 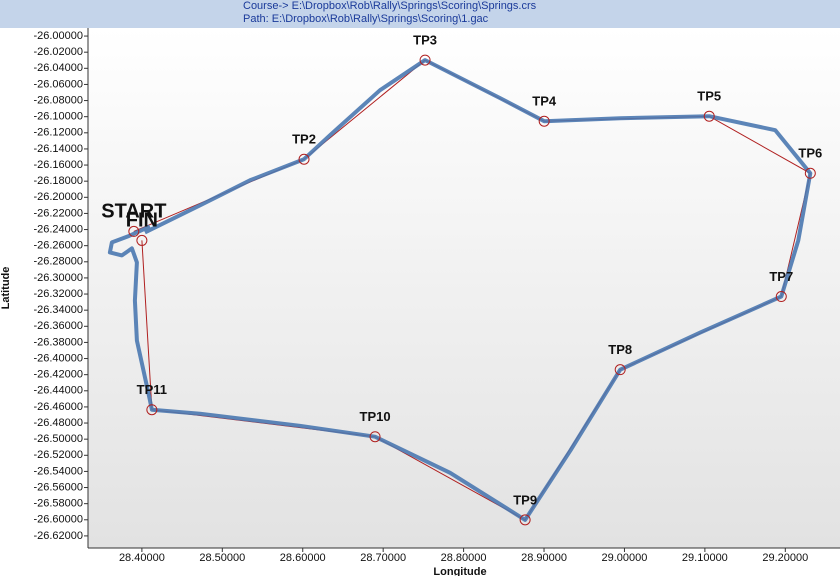 I want to click on turnpoint-label: FIN, so click(x=142, y=221).